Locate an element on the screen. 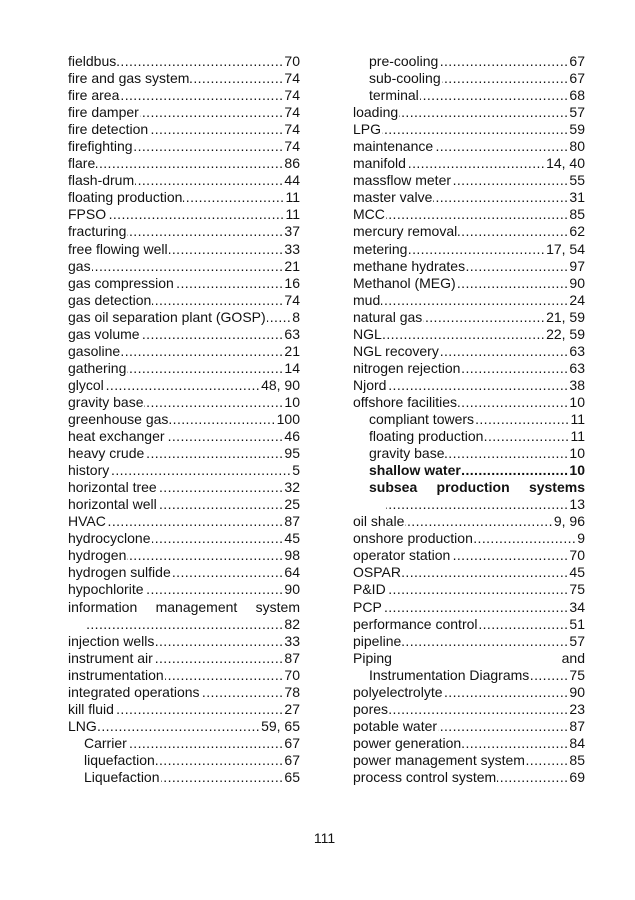 This screenshot has width=635, height=900. index-entry: hydrogen sulfide 64 is located at coordinates (184, 572).